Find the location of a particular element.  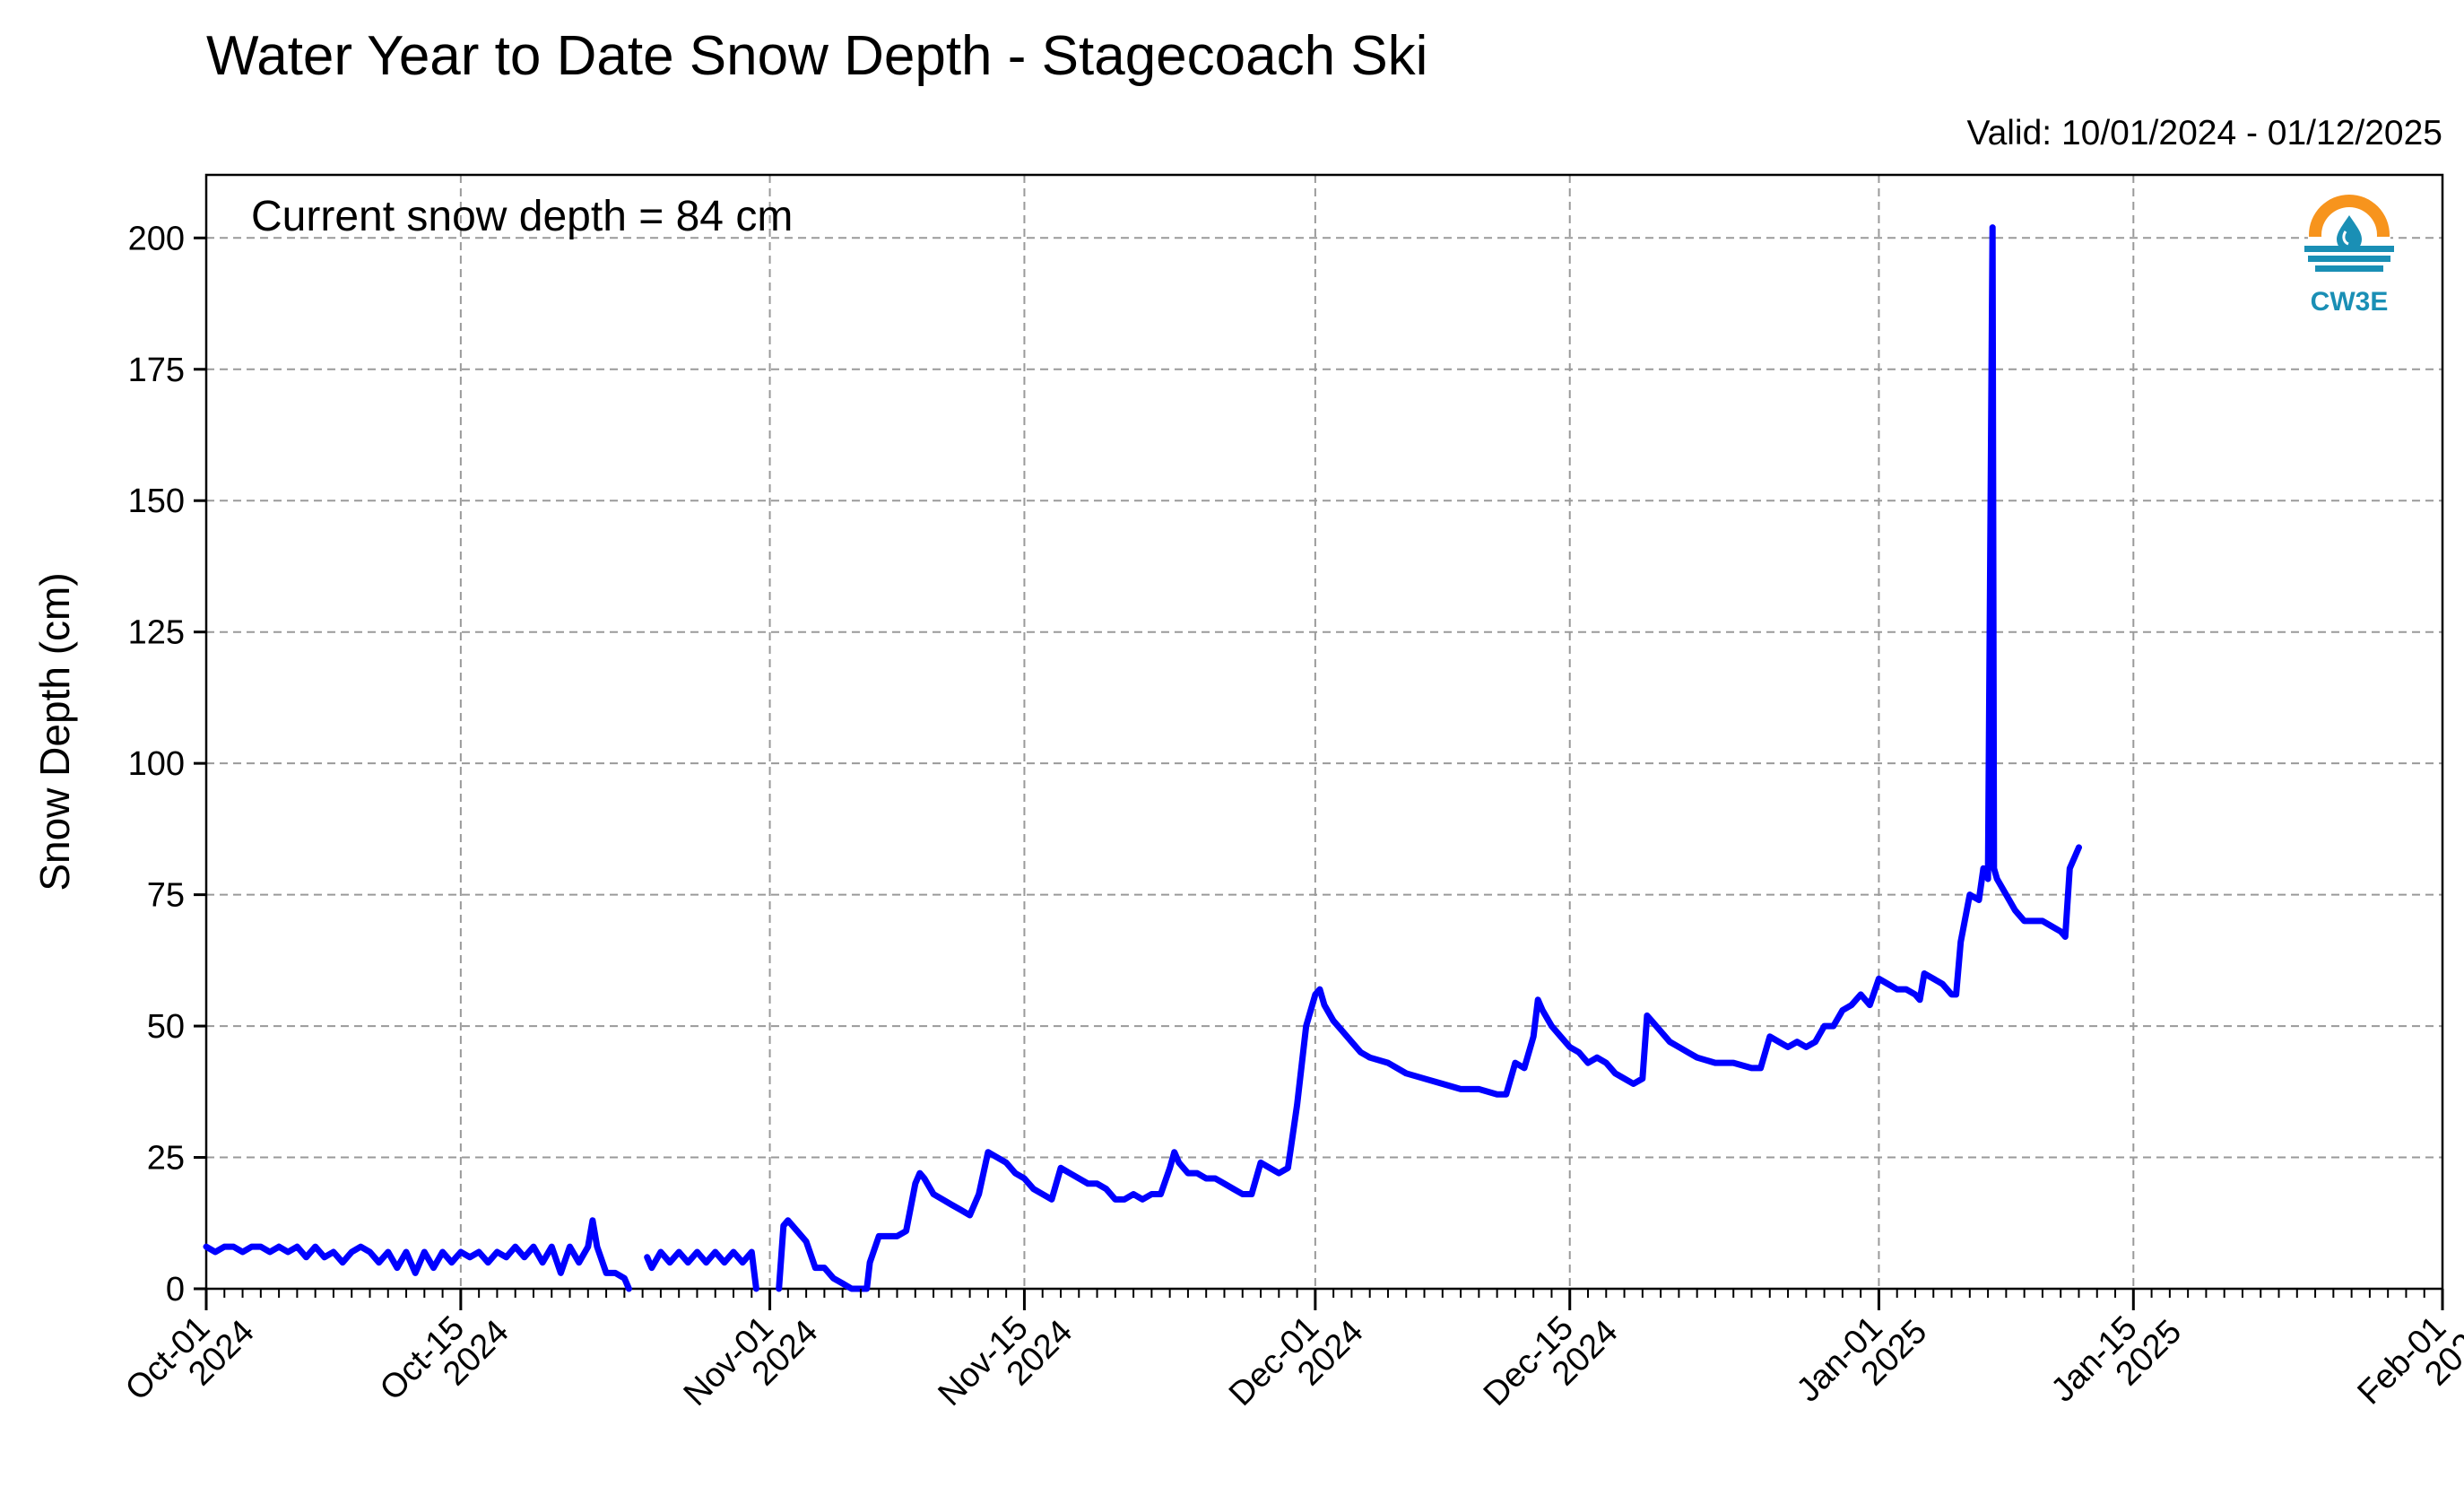

y-tick-labels: 0 25 50 75 100 125 150 175 200 is located at coordinates (156, 764).